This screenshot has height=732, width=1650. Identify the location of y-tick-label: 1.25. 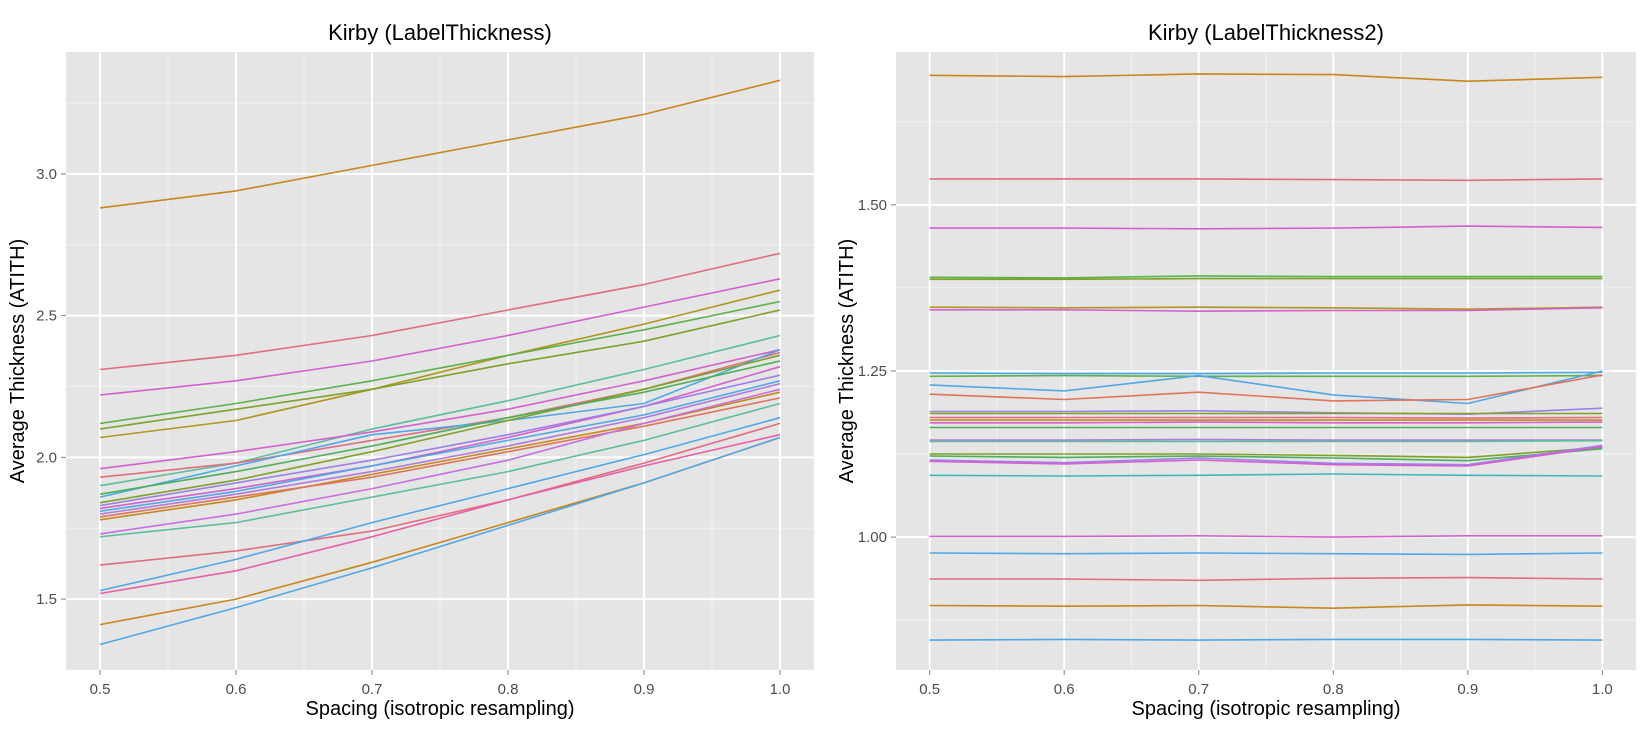
(872, 371).